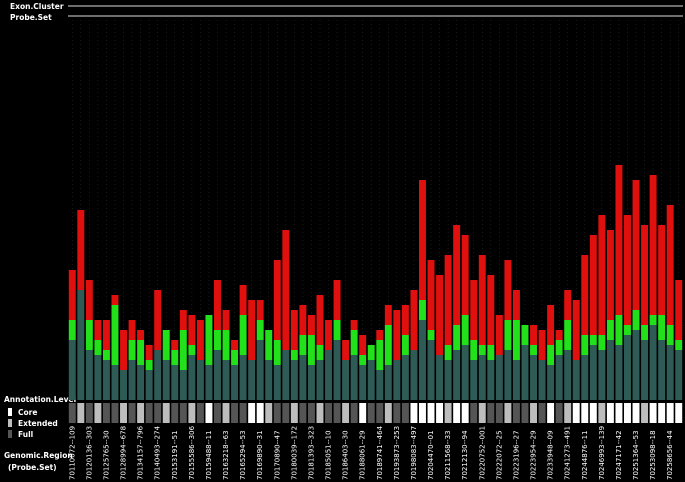 This screenshot has height=482, width=685. Describe the element at coordinates (465, 455) in the screenshot. I see `x-tick-label: 70212130--94` at that location.